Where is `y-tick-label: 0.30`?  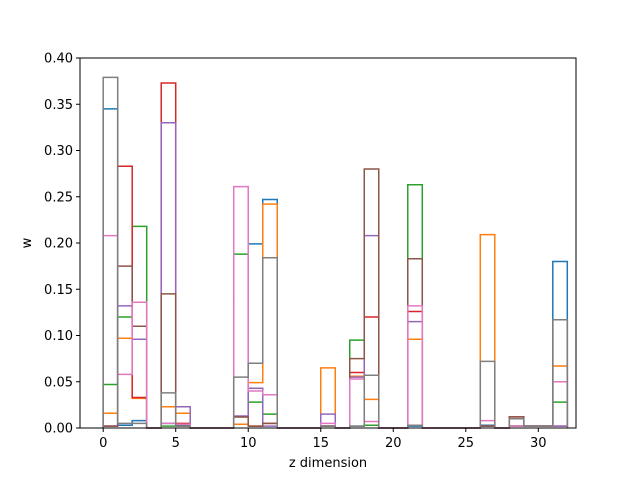 y-tick-label: 0.30 is located at coordinates (58, 151).